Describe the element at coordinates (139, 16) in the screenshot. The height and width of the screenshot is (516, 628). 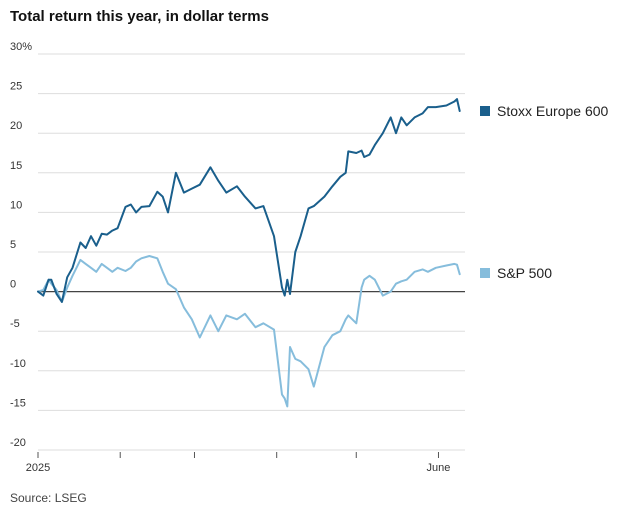
I see `chart-title: Total return this year, in dollar terms` at that location.